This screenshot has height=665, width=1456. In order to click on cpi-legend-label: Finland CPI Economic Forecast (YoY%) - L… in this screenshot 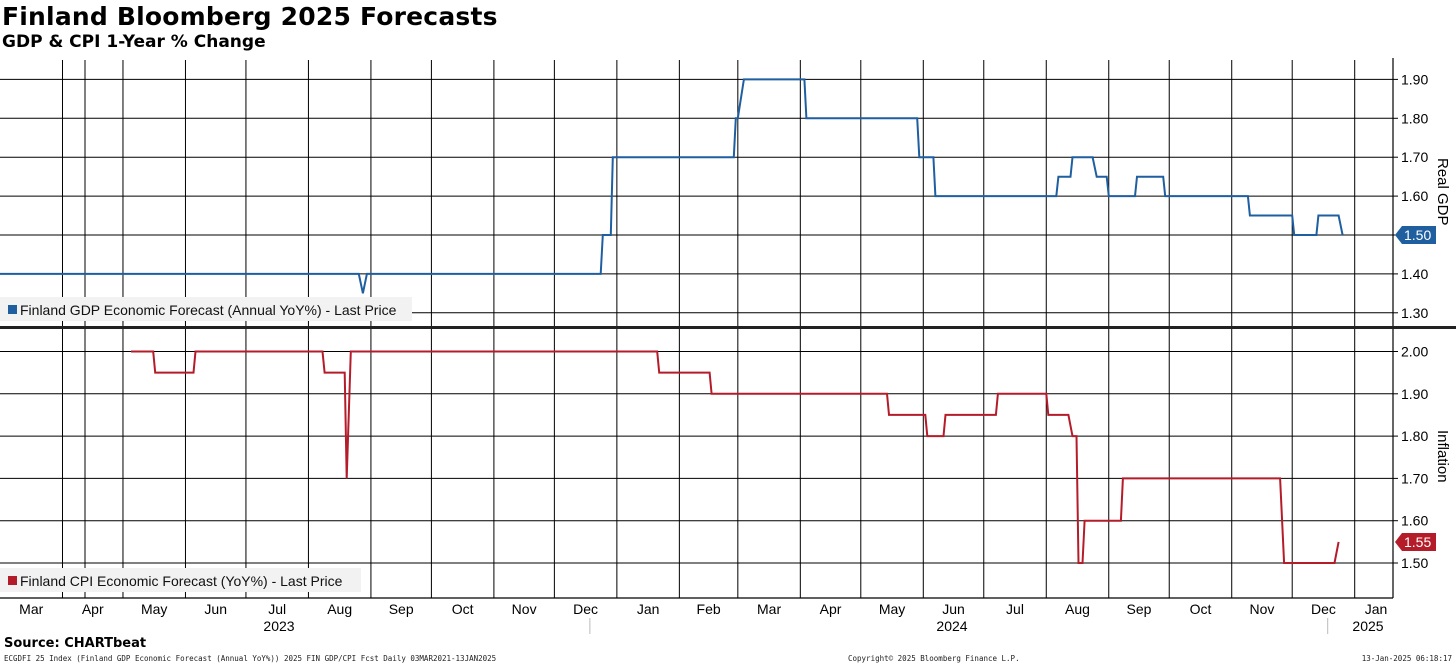, I will do `click(181, 581)`.